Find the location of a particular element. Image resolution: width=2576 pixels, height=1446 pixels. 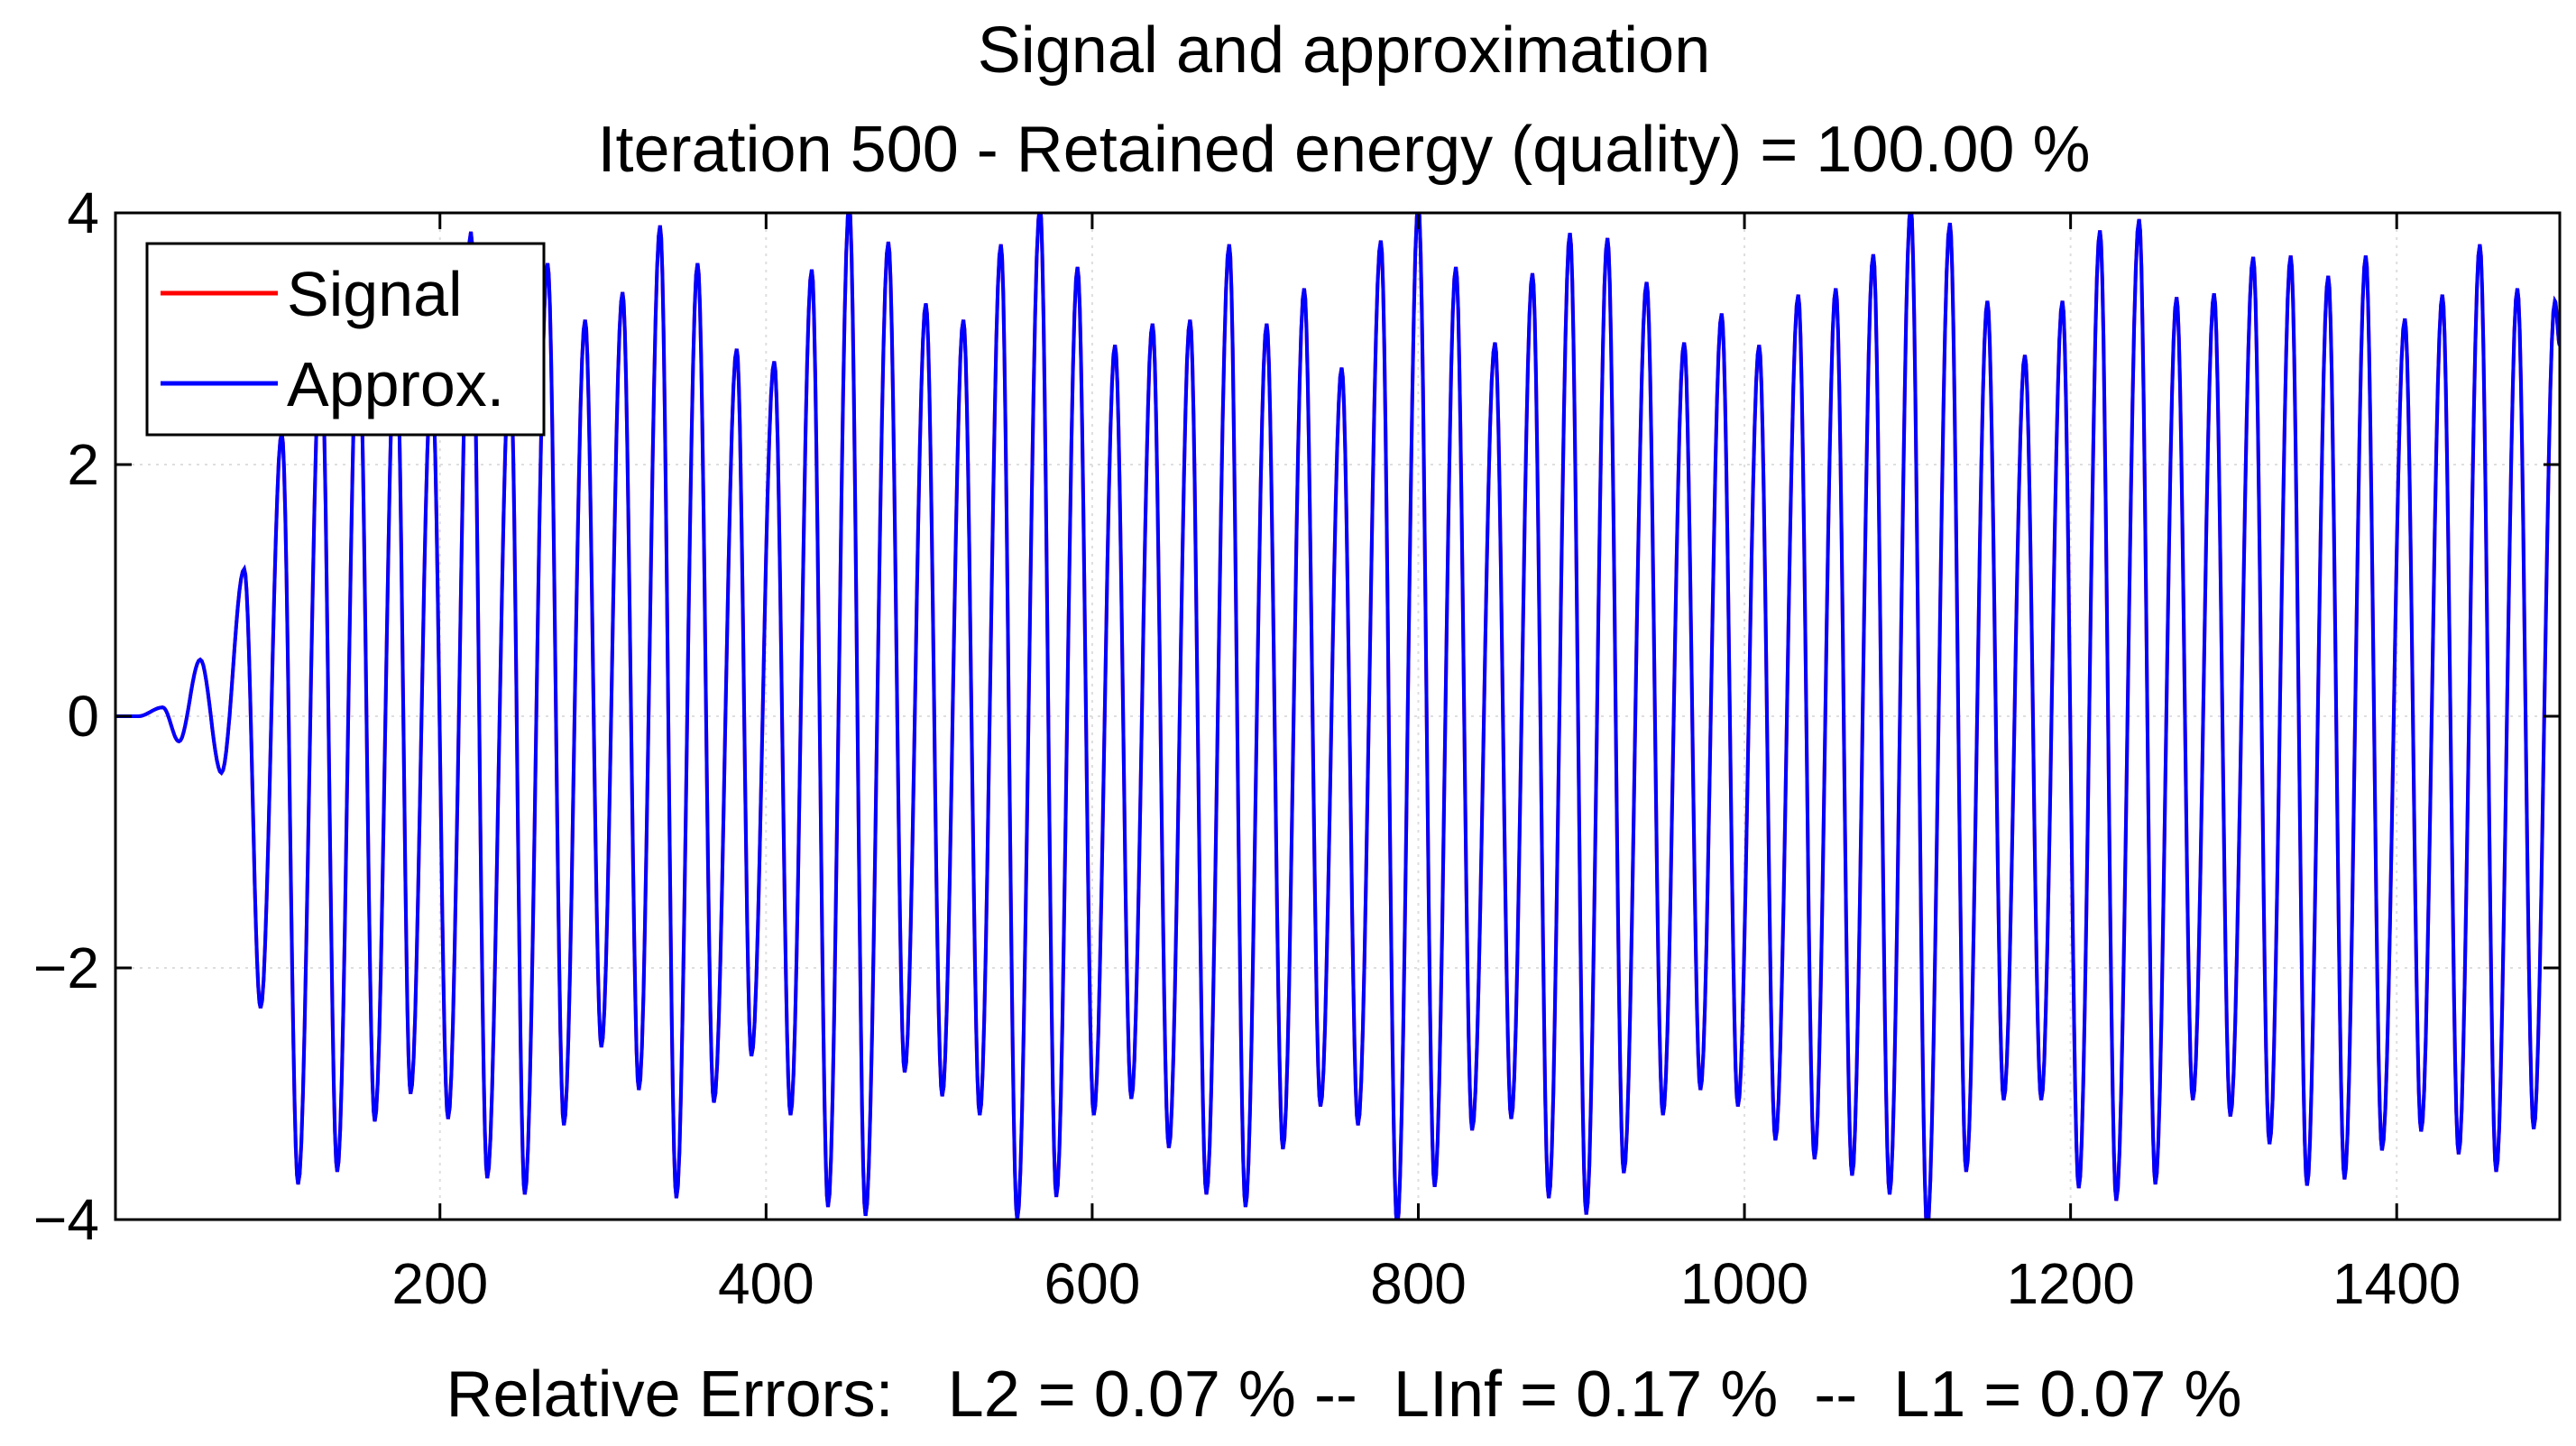

x-tick-label: 1000 is located at coordinates (1744, 1283).